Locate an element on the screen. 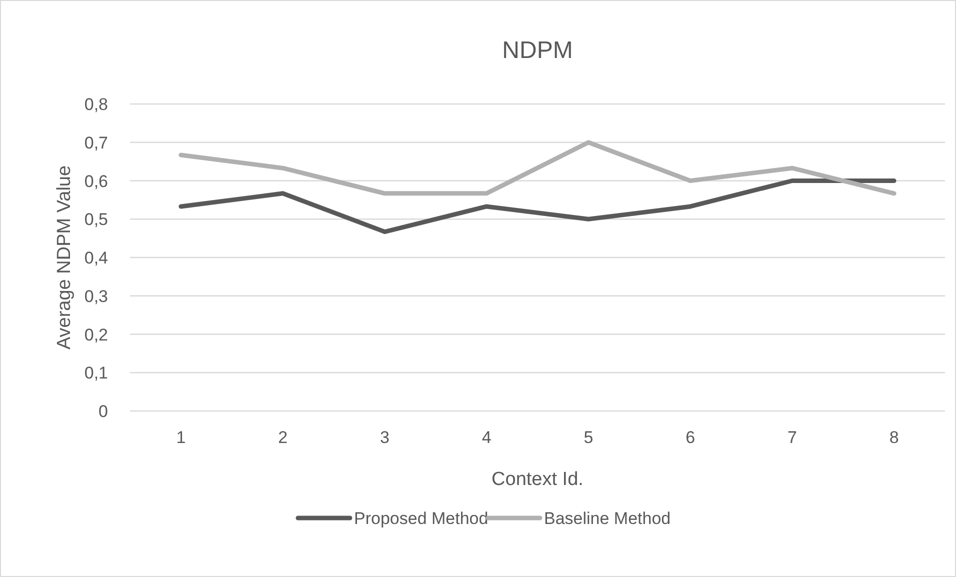 The height and width of the screenshot is (577, 956). x-tick-label: 7 is located at coordinates (792, 437).